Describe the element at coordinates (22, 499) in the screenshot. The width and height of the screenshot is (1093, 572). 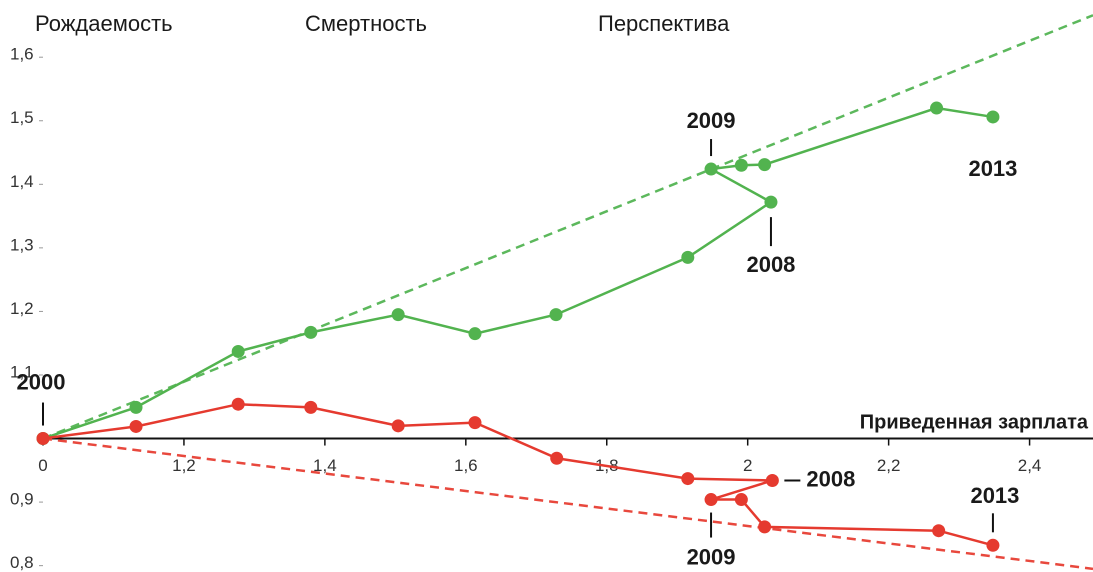
I see `y-tick-label: 0,9` at that location.